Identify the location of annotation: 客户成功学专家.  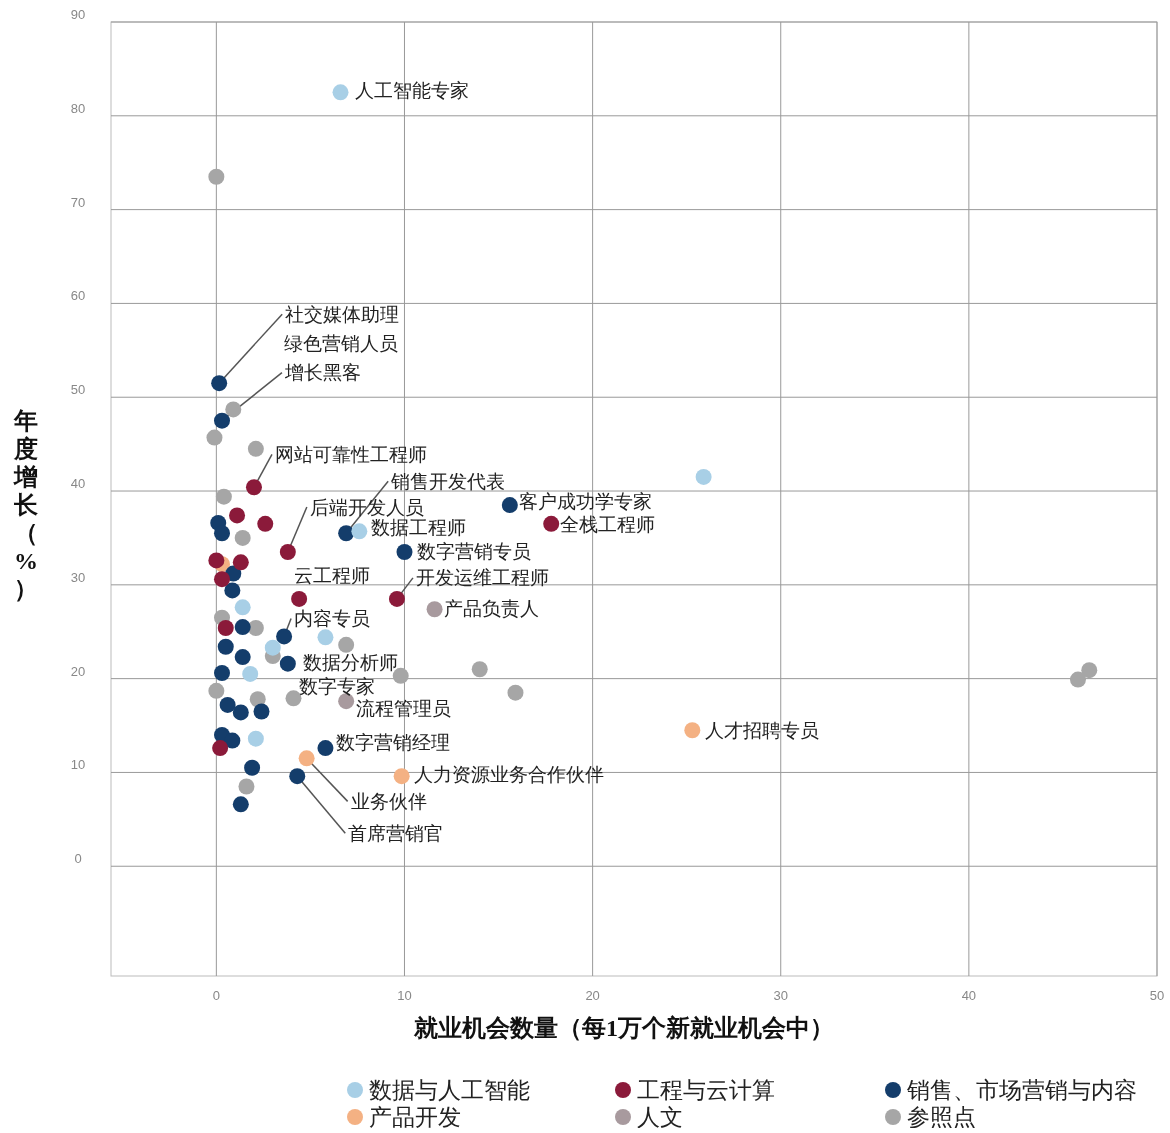
(585, 501).